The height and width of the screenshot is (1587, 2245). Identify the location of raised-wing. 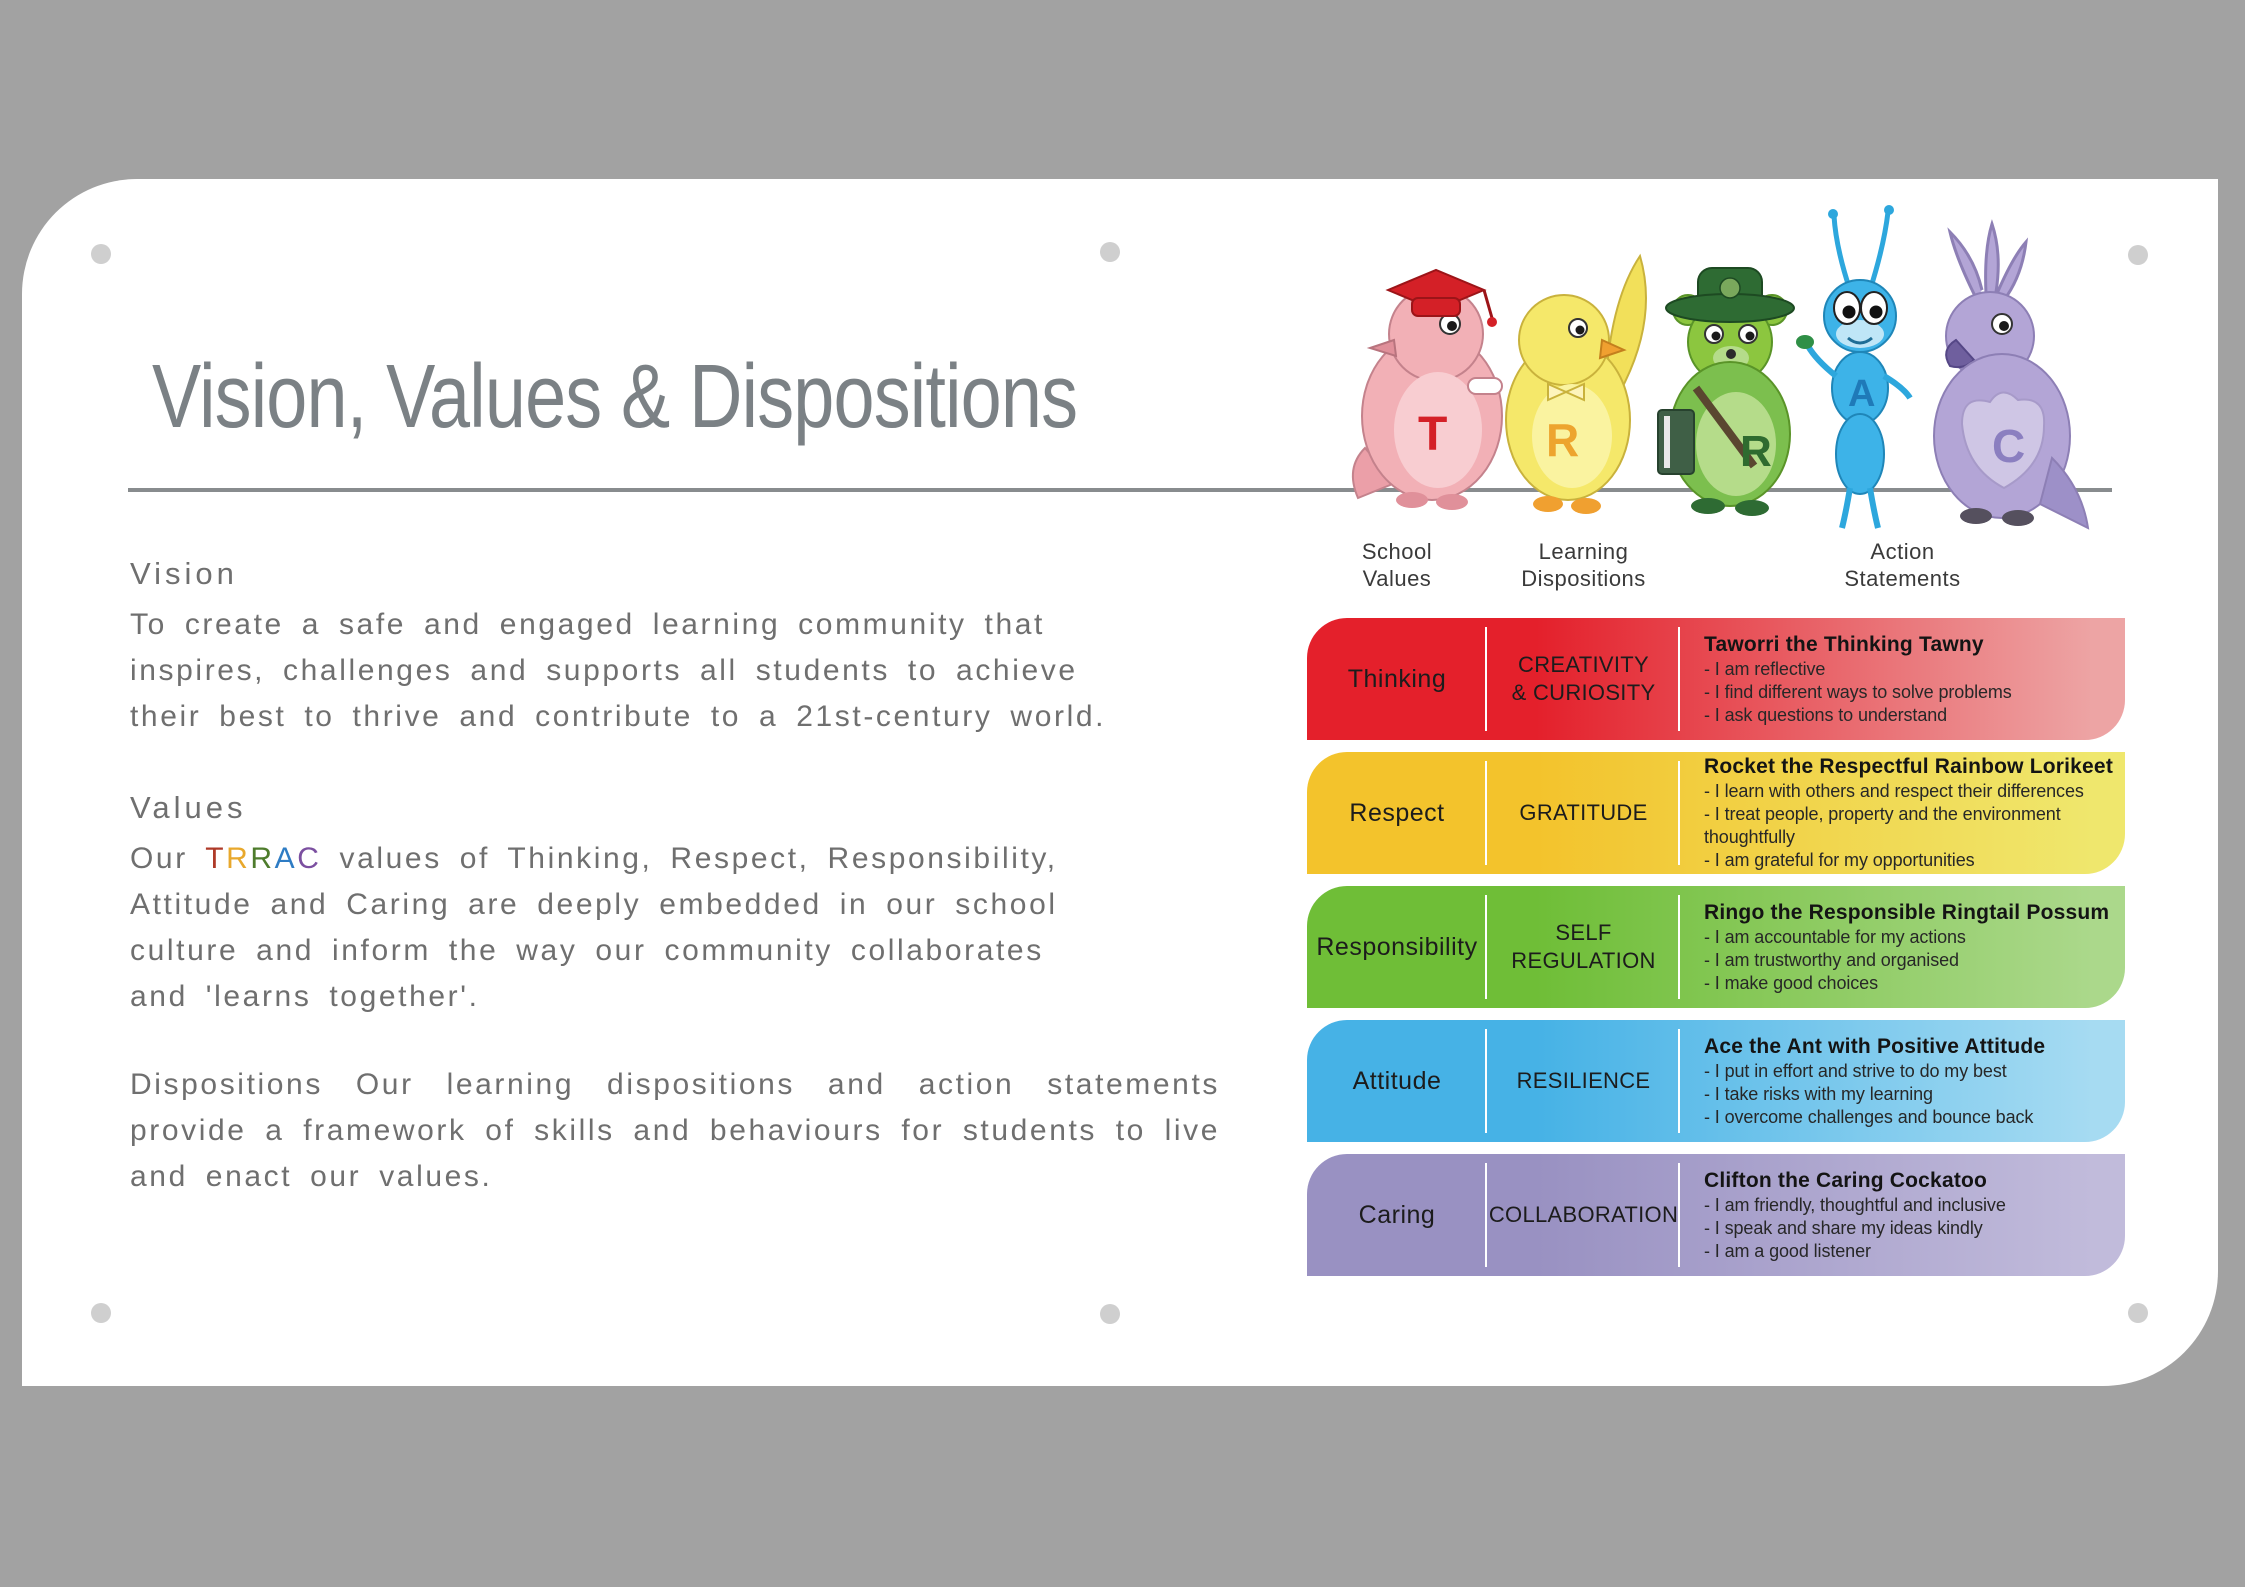
(1625, 321).